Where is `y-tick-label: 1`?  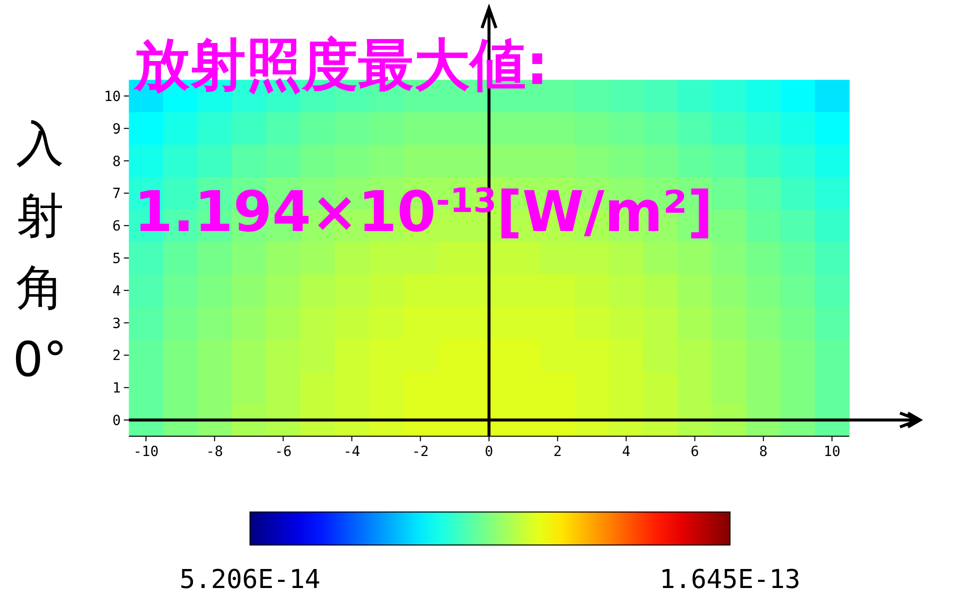
y-tick-label: 1 is located at coordinates (116, 388).